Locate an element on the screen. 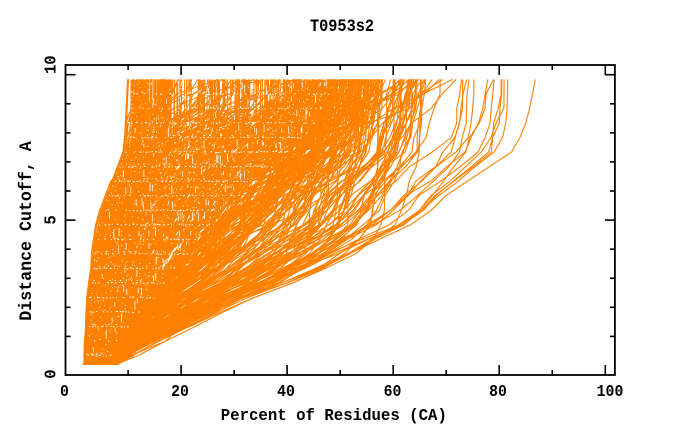 Image resolution: width=680 pixels, height=440 pixels. svg-text: T0953s2 is located at coordinates (342, 26).